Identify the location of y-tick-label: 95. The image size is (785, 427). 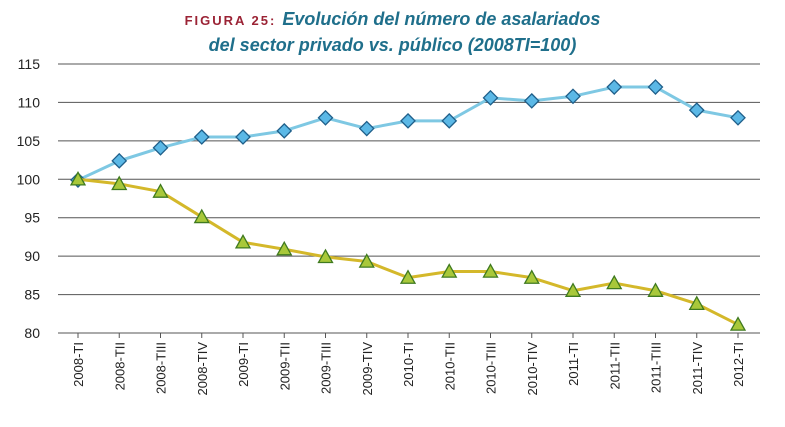
(32, 218).